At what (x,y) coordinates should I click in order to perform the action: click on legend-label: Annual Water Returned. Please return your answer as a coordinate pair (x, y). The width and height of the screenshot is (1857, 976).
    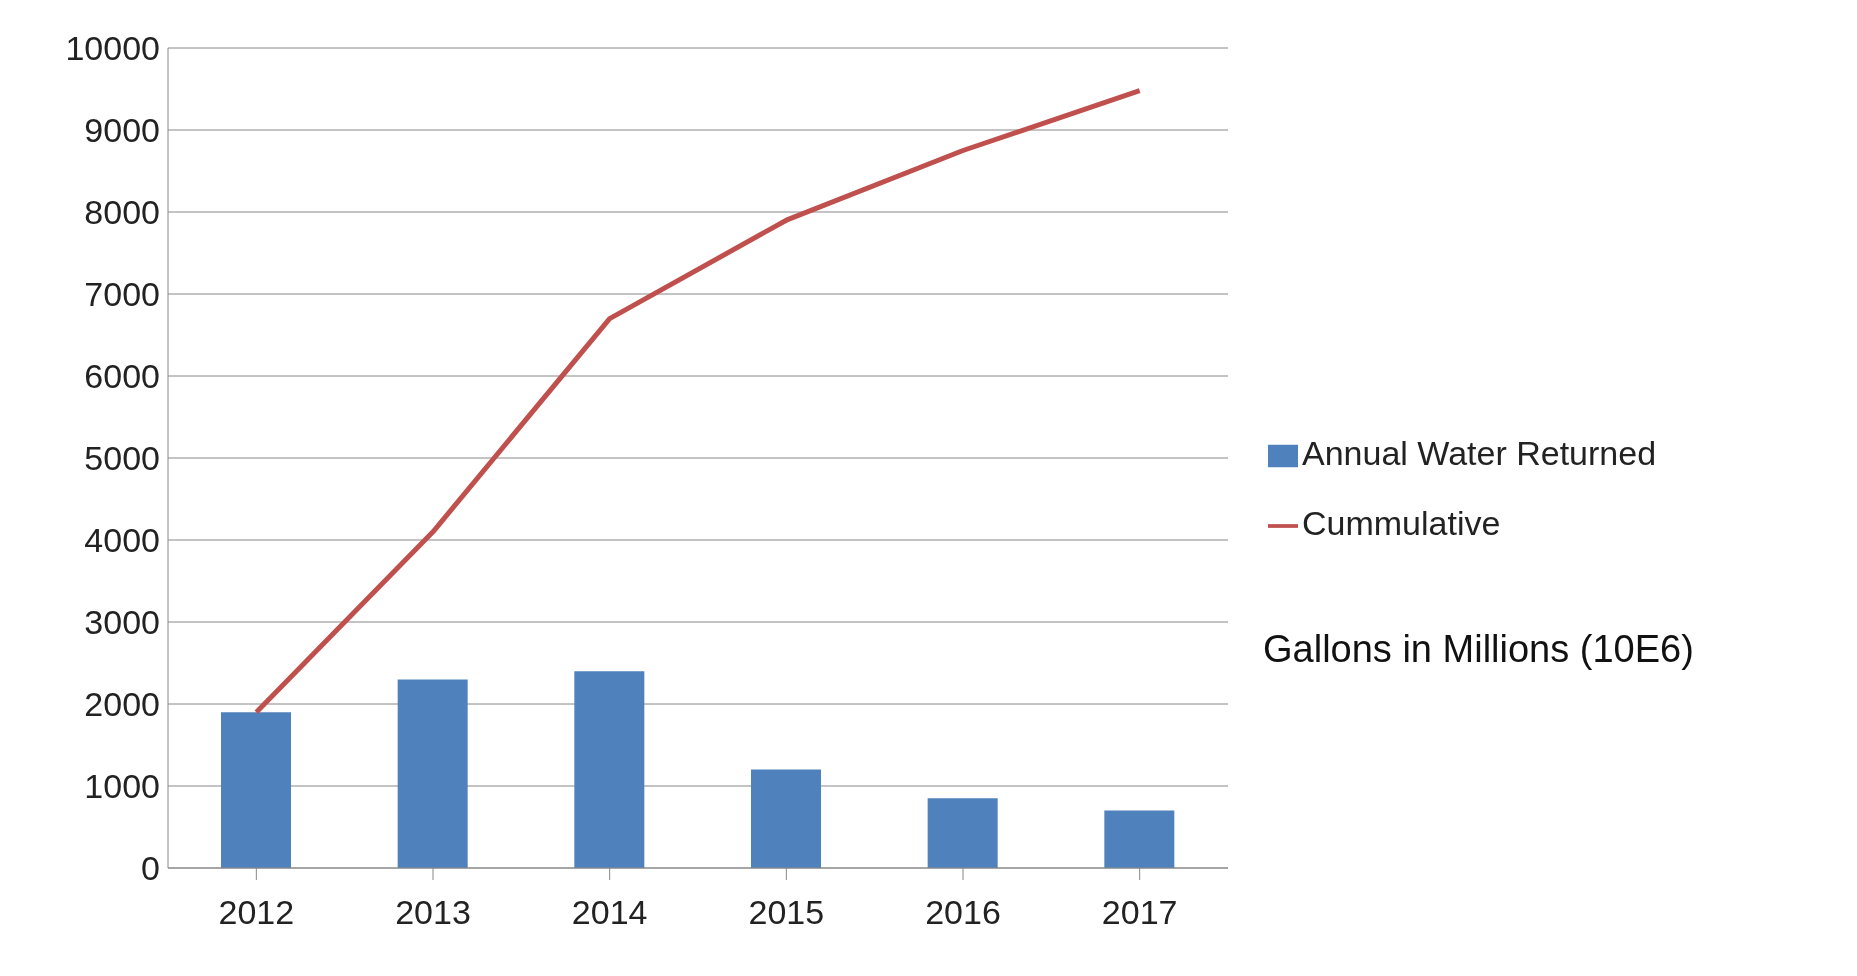
    Looking at the image, I should click on (1479, 453).